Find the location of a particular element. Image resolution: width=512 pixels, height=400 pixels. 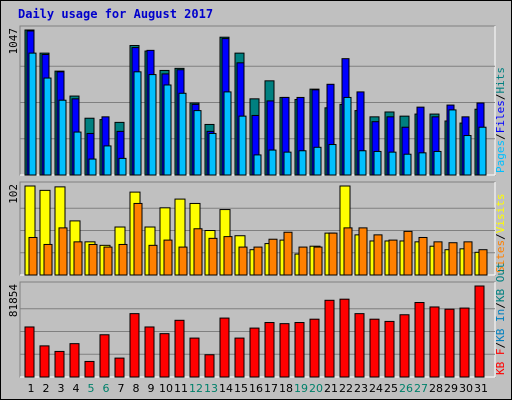

x-tick-day-24: 24 is located at coordinates (376, 388).